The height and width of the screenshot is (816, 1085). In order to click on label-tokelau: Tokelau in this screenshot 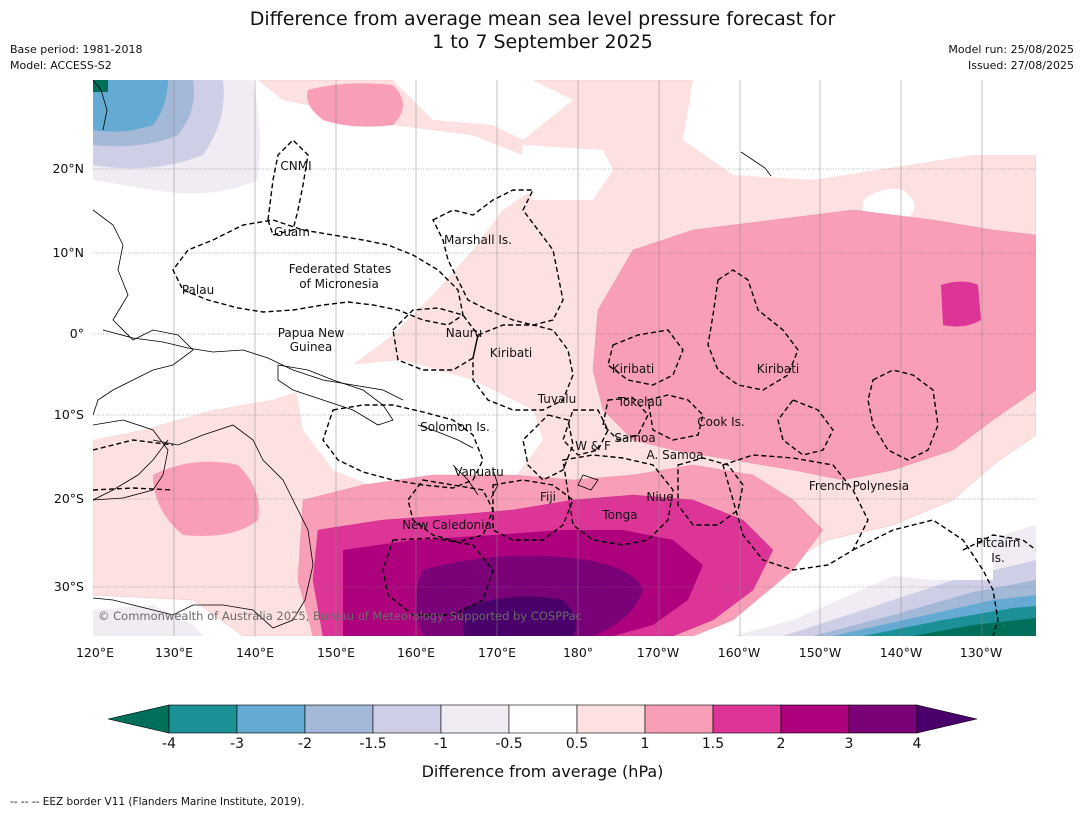, I will do `click(640, 402)`.